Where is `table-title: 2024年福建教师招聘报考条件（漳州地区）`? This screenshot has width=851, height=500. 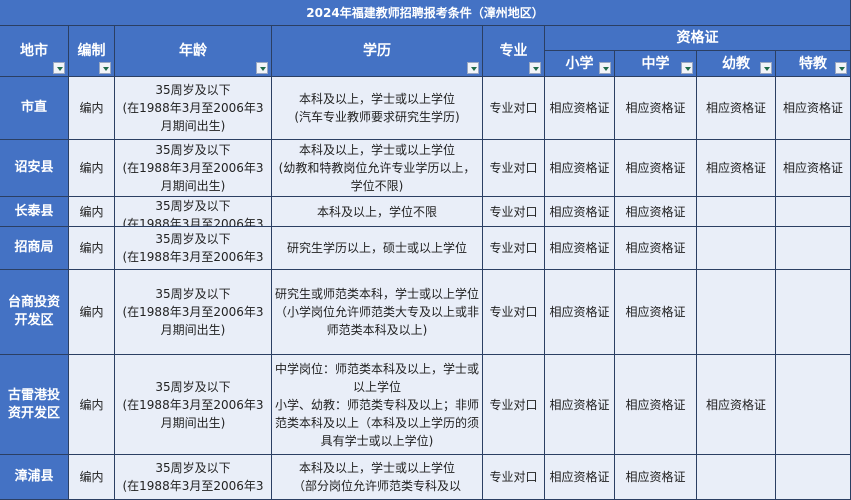 table-title: 2024年福建教师招聘报考条件（漳州地区） is located at coordinates (425, 13).